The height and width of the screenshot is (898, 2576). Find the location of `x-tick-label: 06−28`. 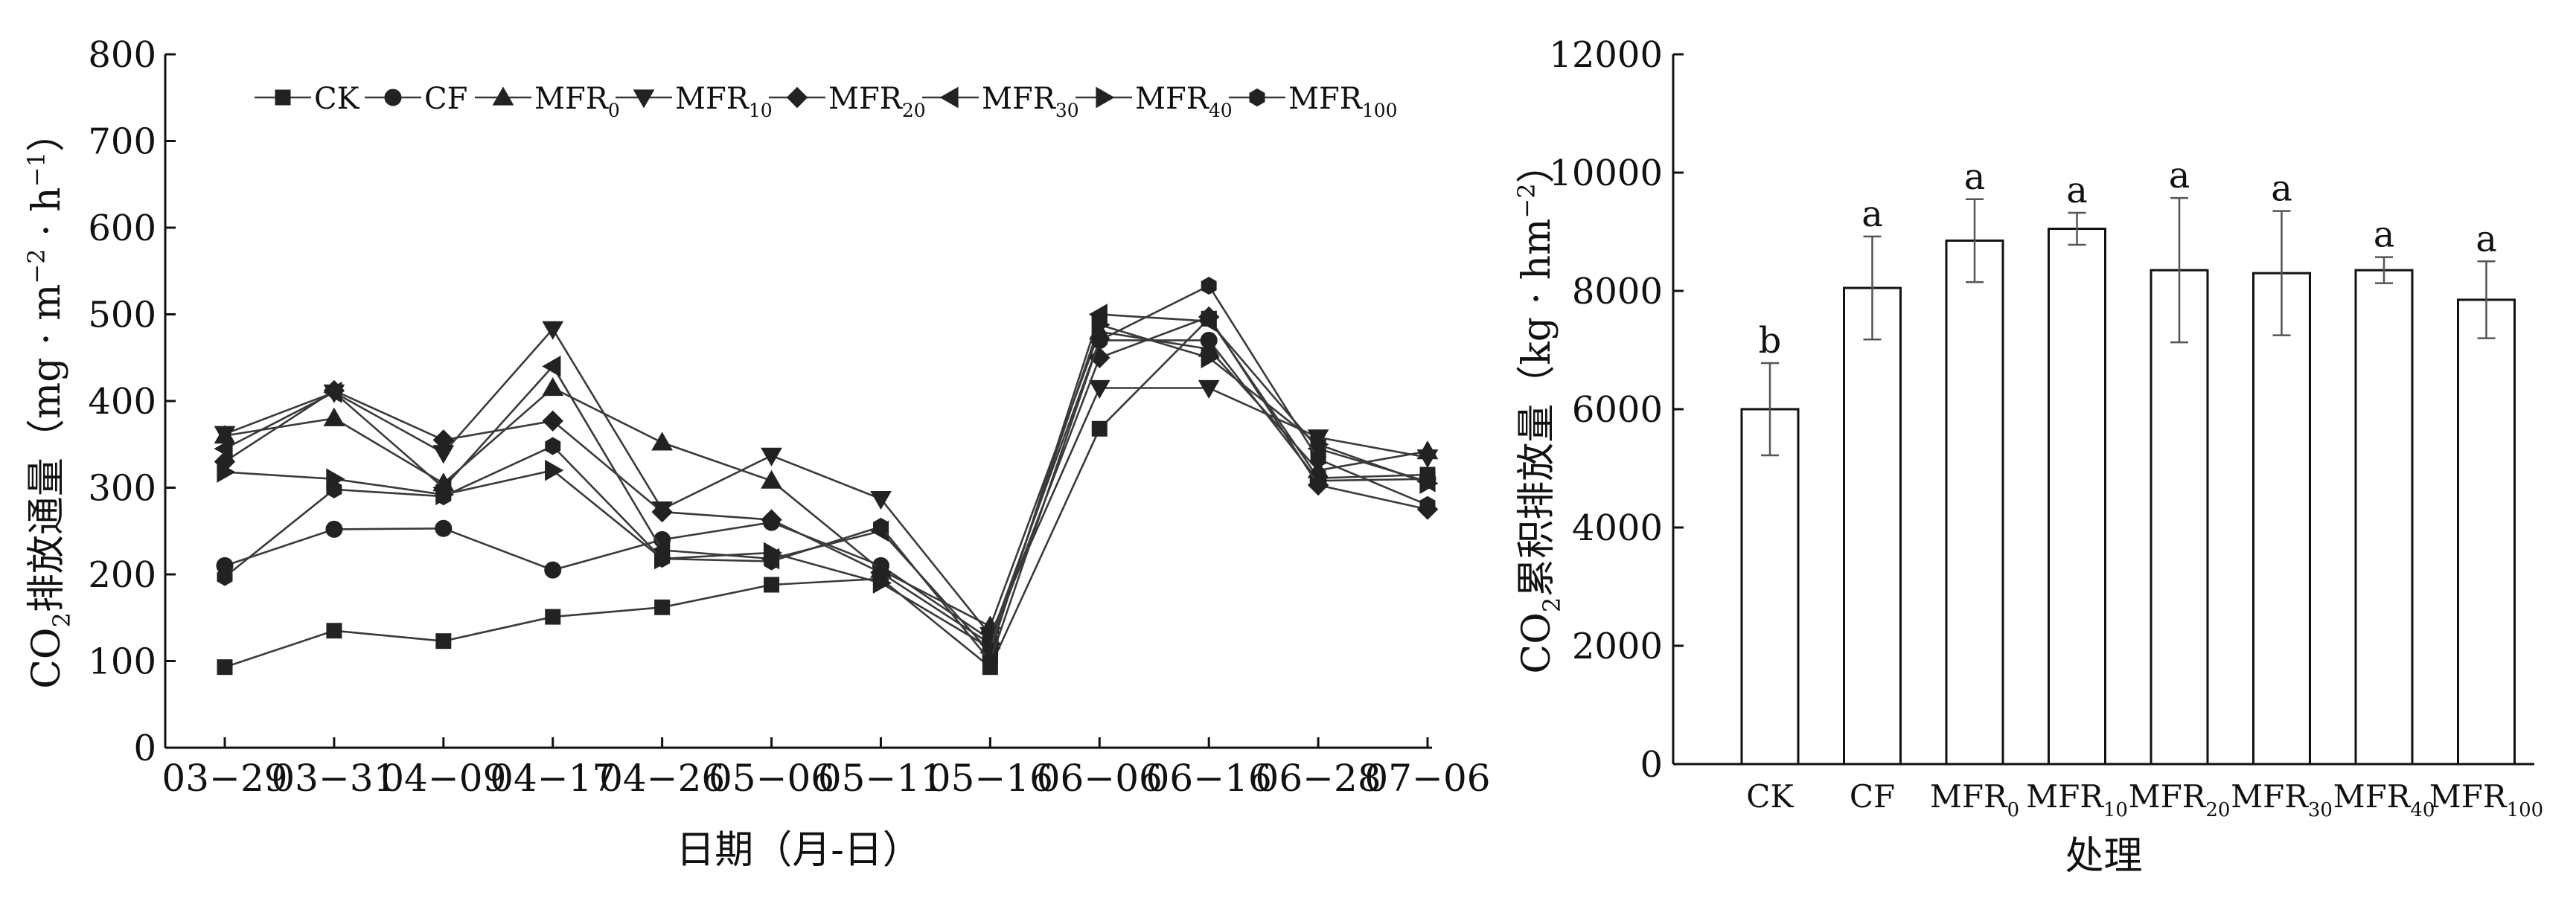

x-tick-label: 06−28 is located at coordinates (1318, 778).